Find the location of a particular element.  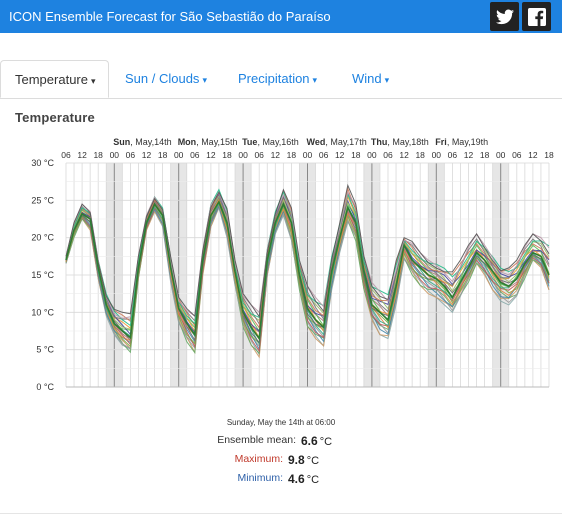

tab-sun-clouds: Sun / Clouds ▾ is located at coordinates (166, 79).